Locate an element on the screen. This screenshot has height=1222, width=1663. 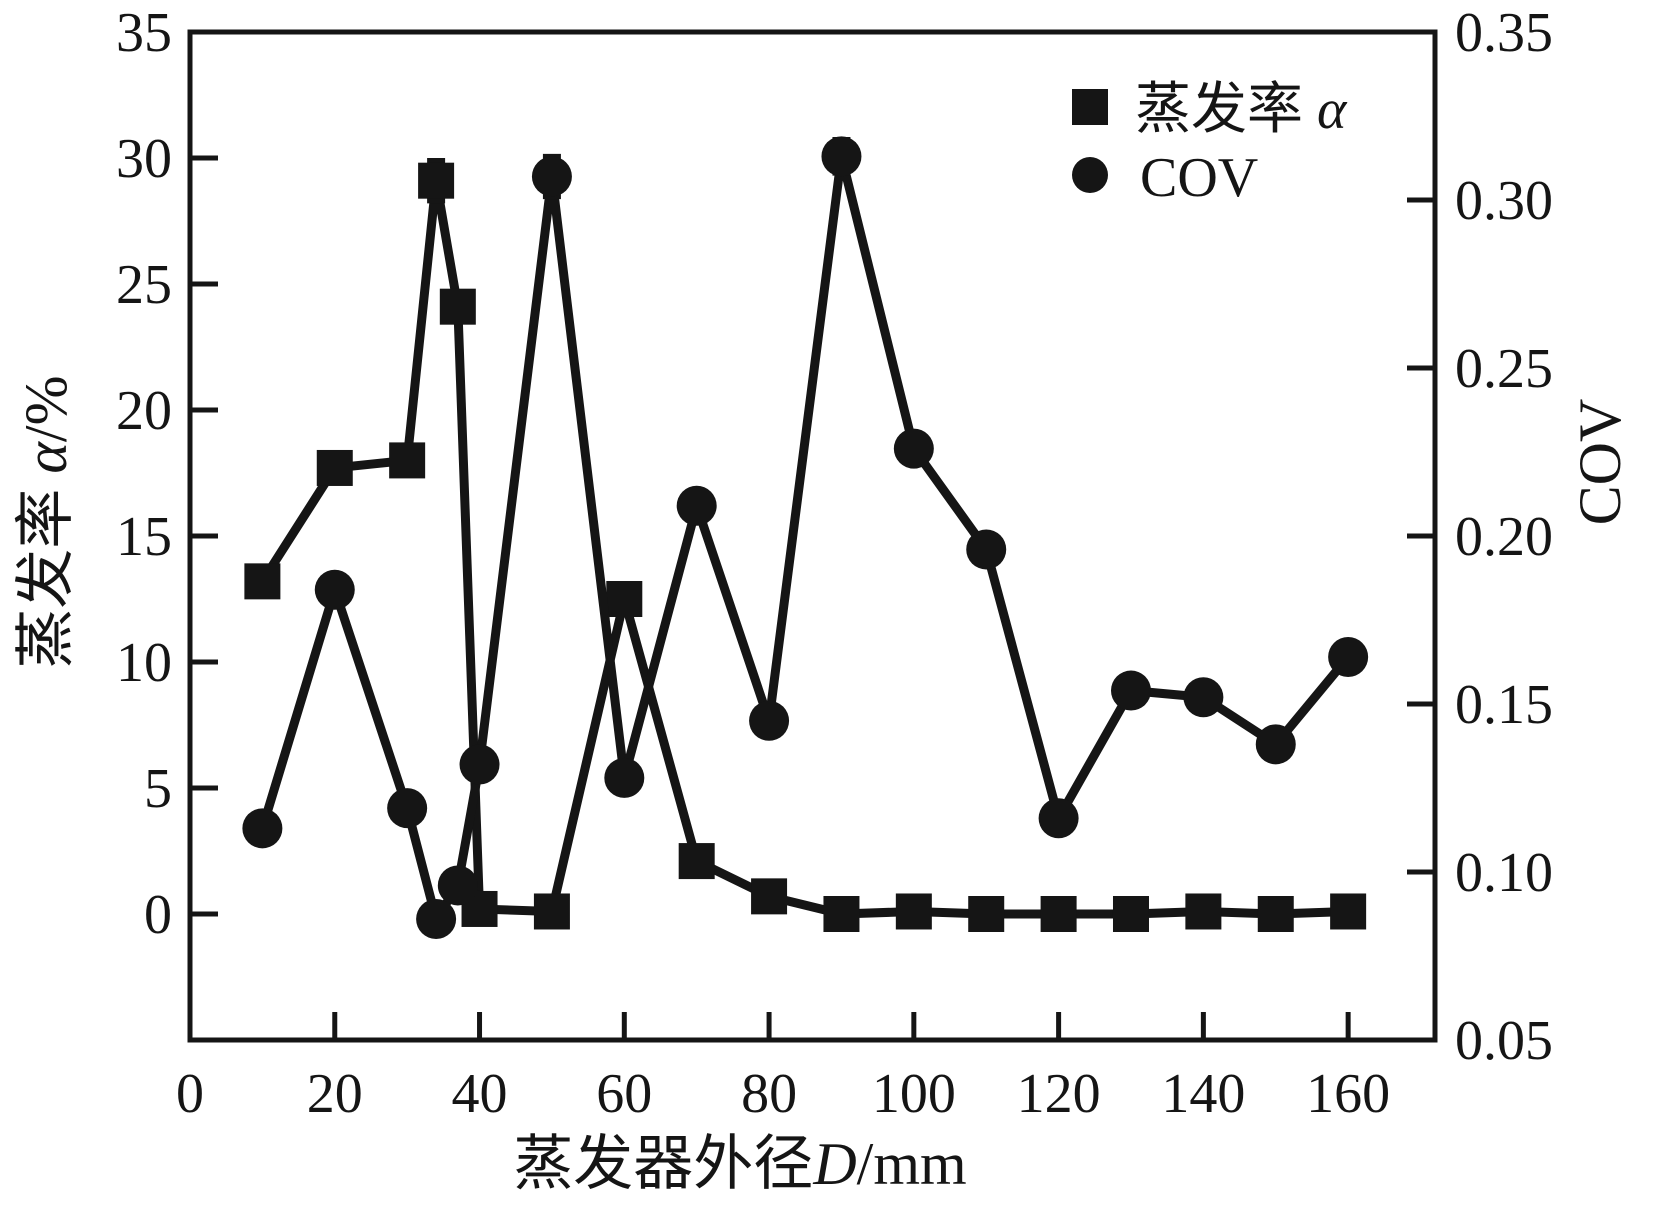
y-left-axis-title: 蒸发率 α/% is located at coordinates (46, 521).